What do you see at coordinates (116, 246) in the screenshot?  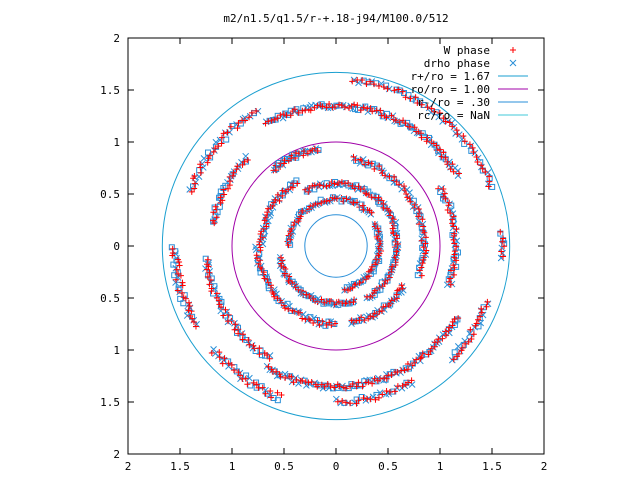 I see `y-tick-label: 0` at bounding box center [116, 246].